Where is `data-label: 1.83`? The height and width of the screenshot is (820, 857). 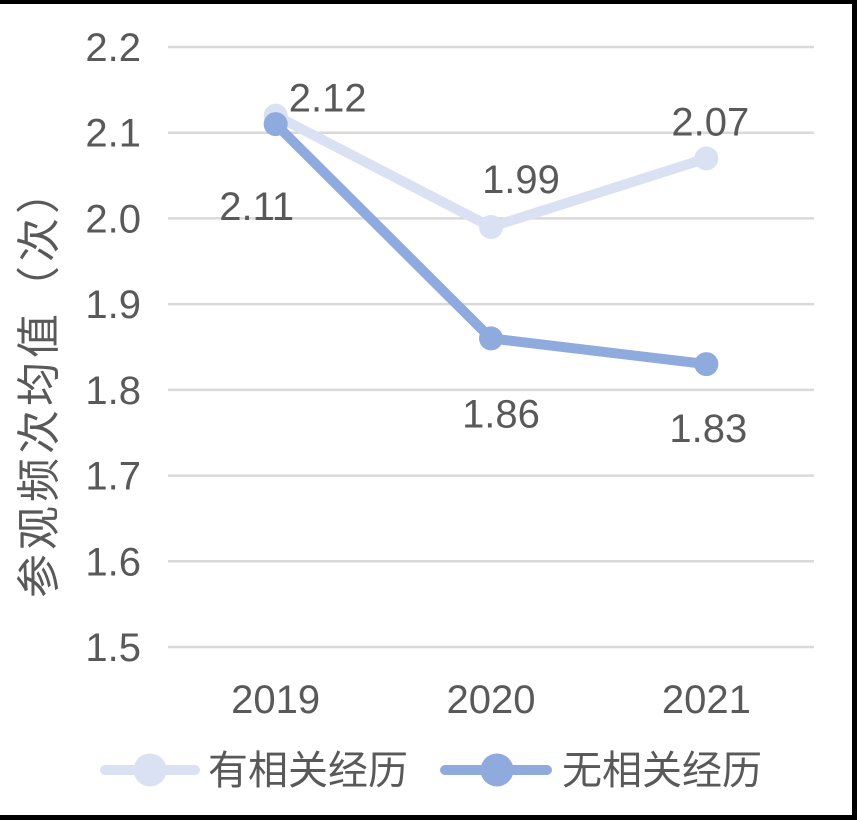 data-label: 1.83 is located at coordinates (708, 429).